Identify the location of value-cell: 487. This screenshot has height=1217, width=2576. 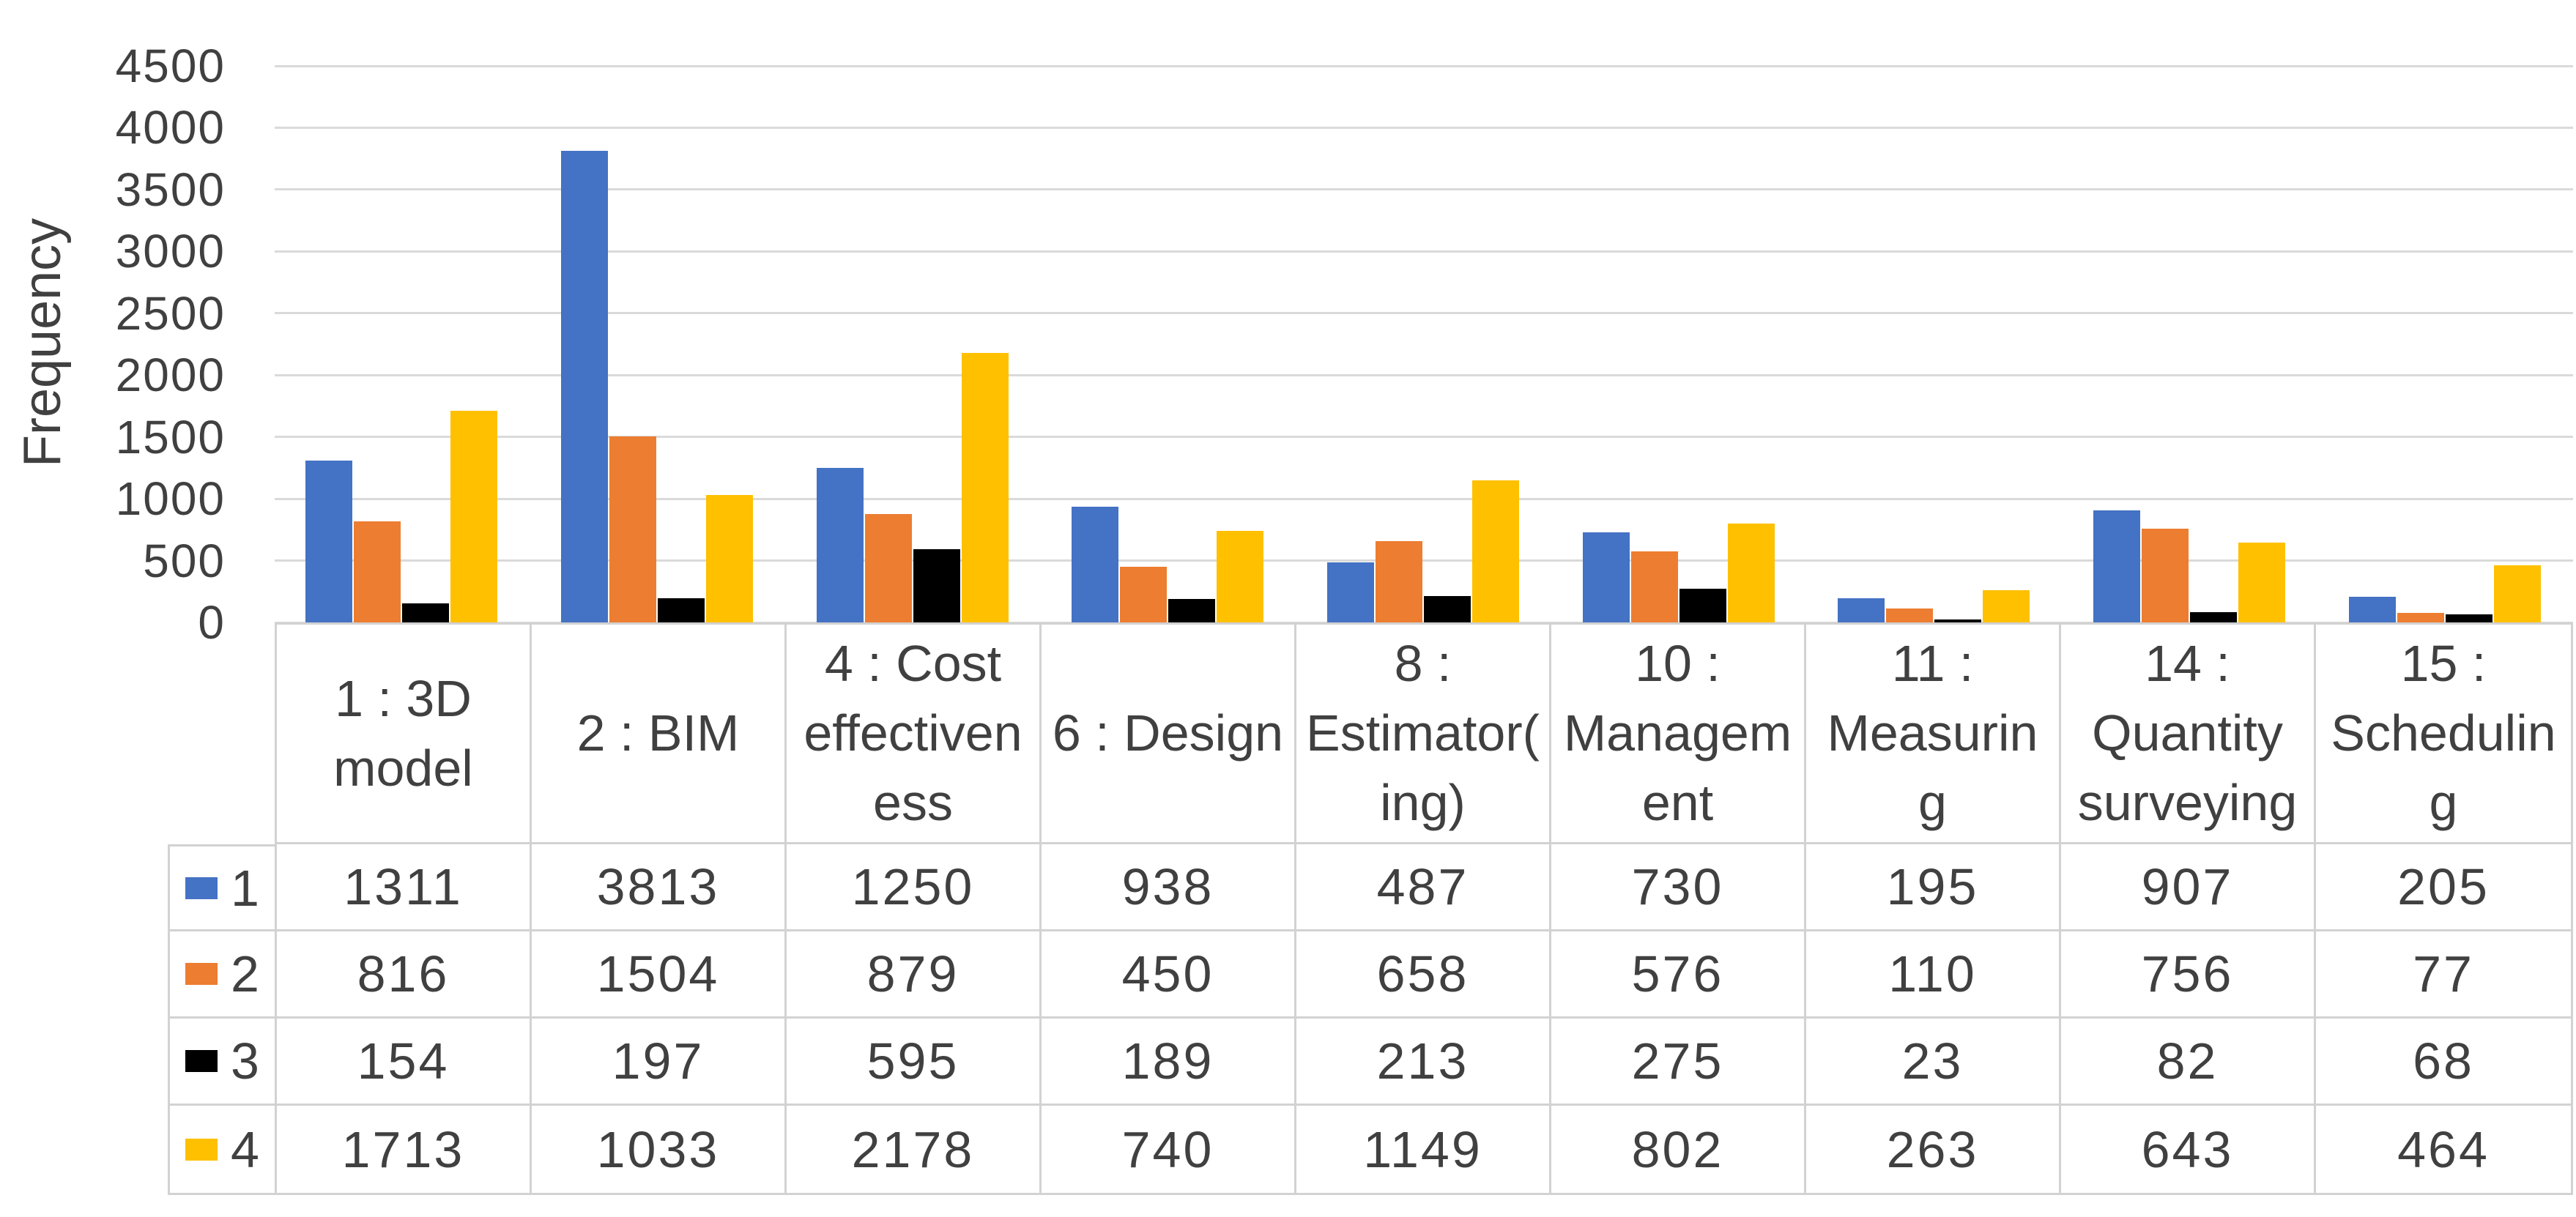
(1423, 888).